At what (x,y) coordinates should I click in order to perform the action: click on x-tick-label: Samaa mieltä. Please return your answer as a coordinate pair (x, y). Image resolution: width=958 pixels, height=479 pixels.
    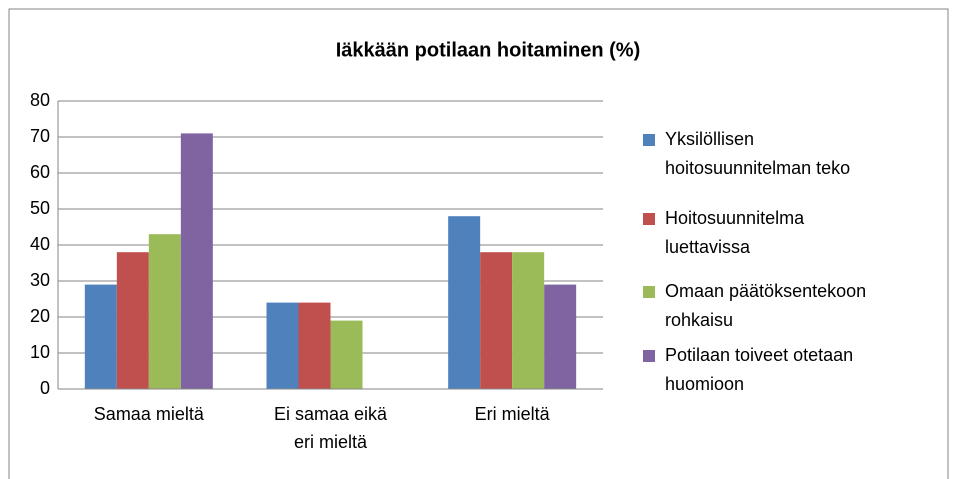
    Looking at the image, I should click on (149, 414).